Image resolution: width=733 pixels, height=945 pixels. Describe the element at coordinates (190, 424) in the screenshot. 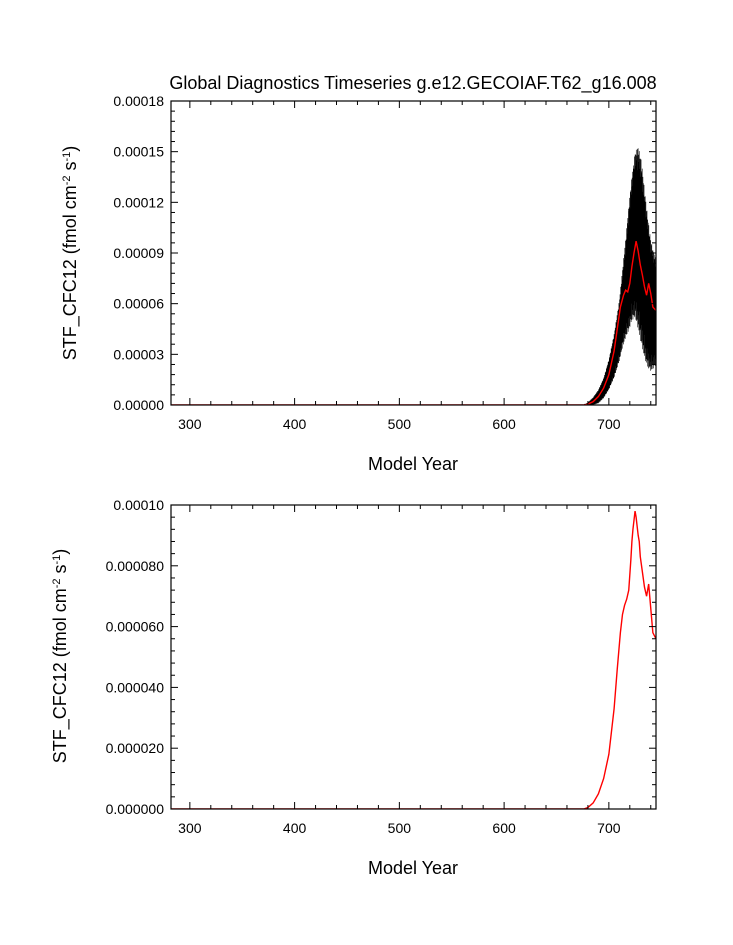

I see `top-x-tick-label: 300` at that location.